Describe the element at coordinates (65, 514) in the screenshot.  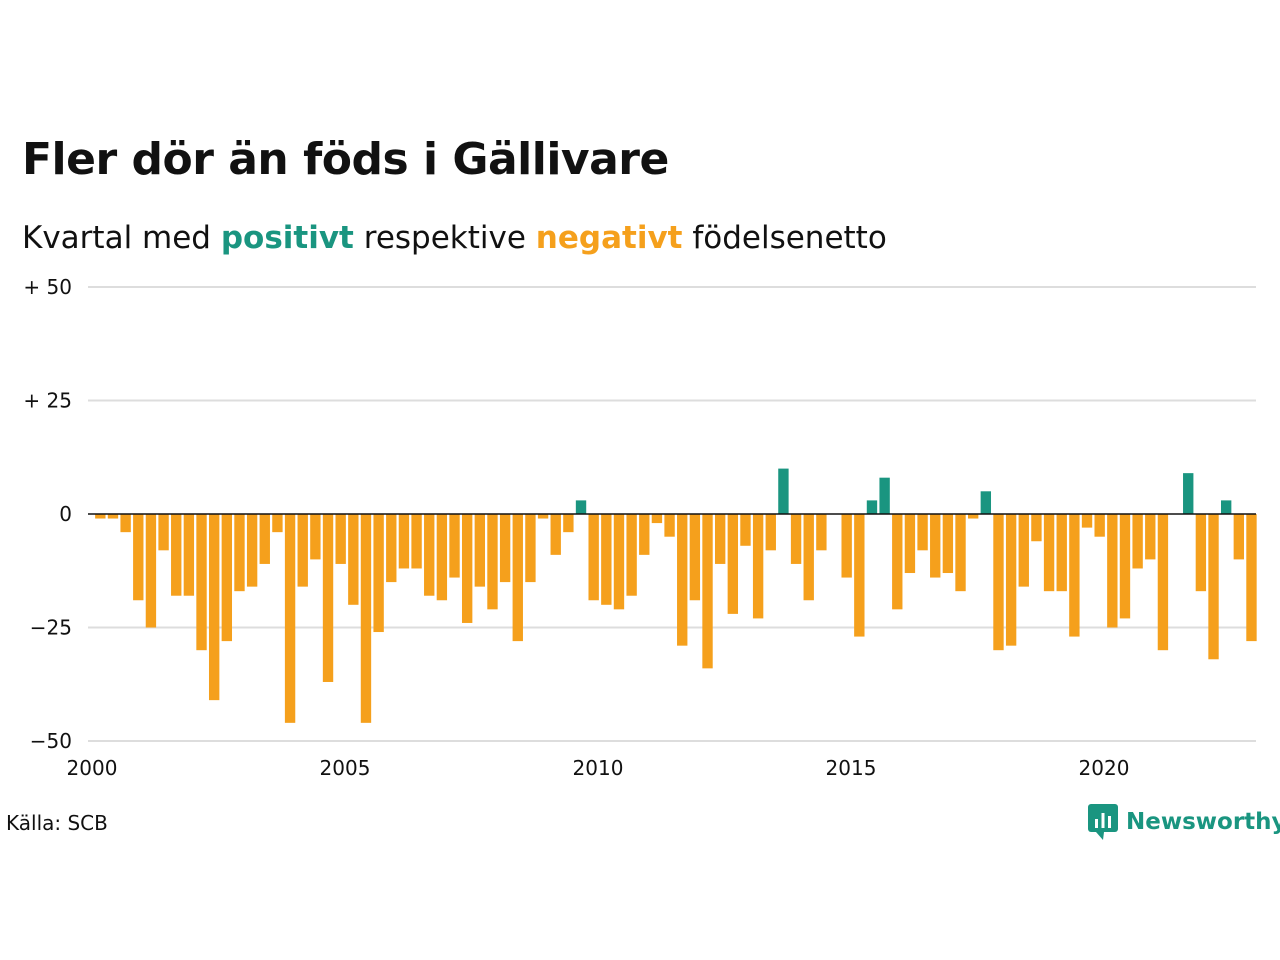
I see `y-tick-label: 0` at that location.